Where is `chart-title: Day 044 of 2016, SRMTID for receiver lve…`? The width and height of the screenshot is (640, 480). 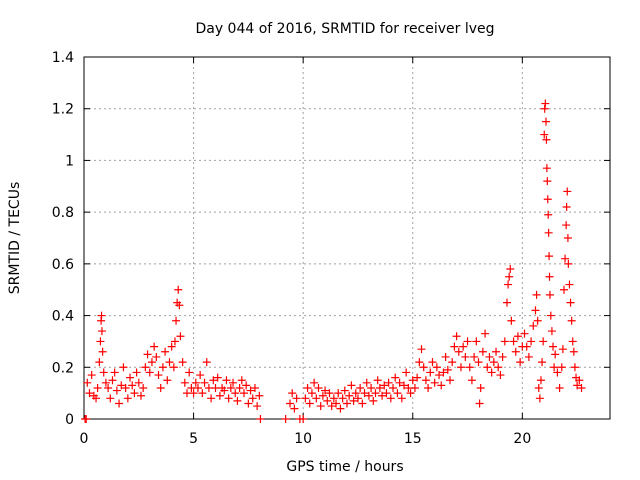 chart-title: Day 044 of 2016, SRMTID for receiver lve… is located at coordinates (344, 29).